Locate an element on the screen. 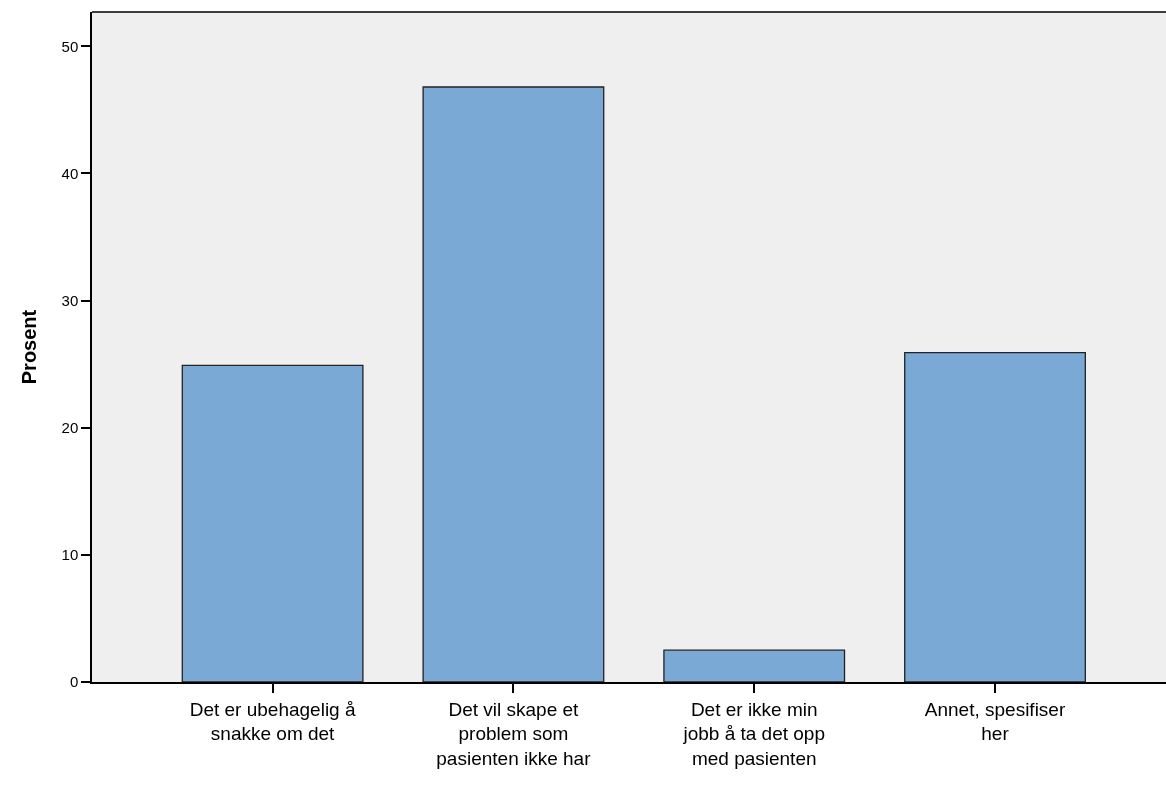  x-tick-label: Annet, spesifiser her is located at coordinates (995, 721).